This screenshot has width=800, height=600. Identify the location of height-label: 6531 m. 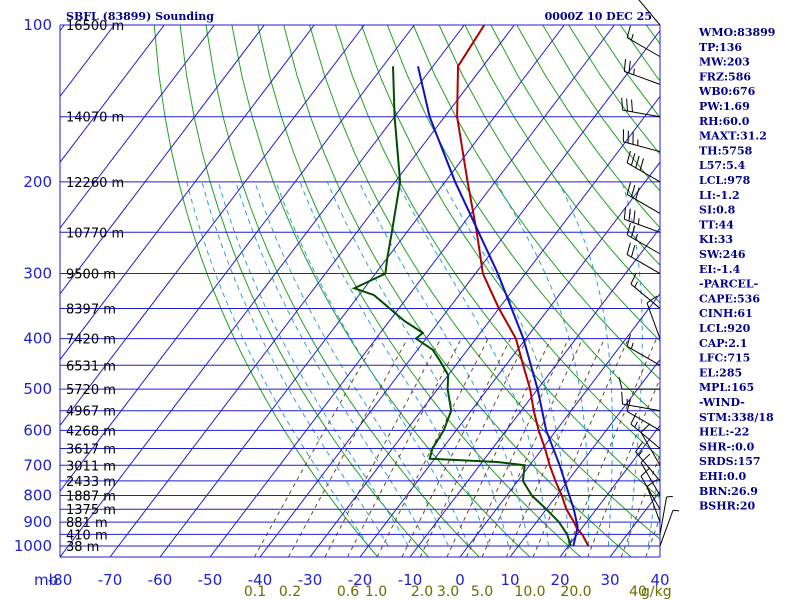
(91, 366).